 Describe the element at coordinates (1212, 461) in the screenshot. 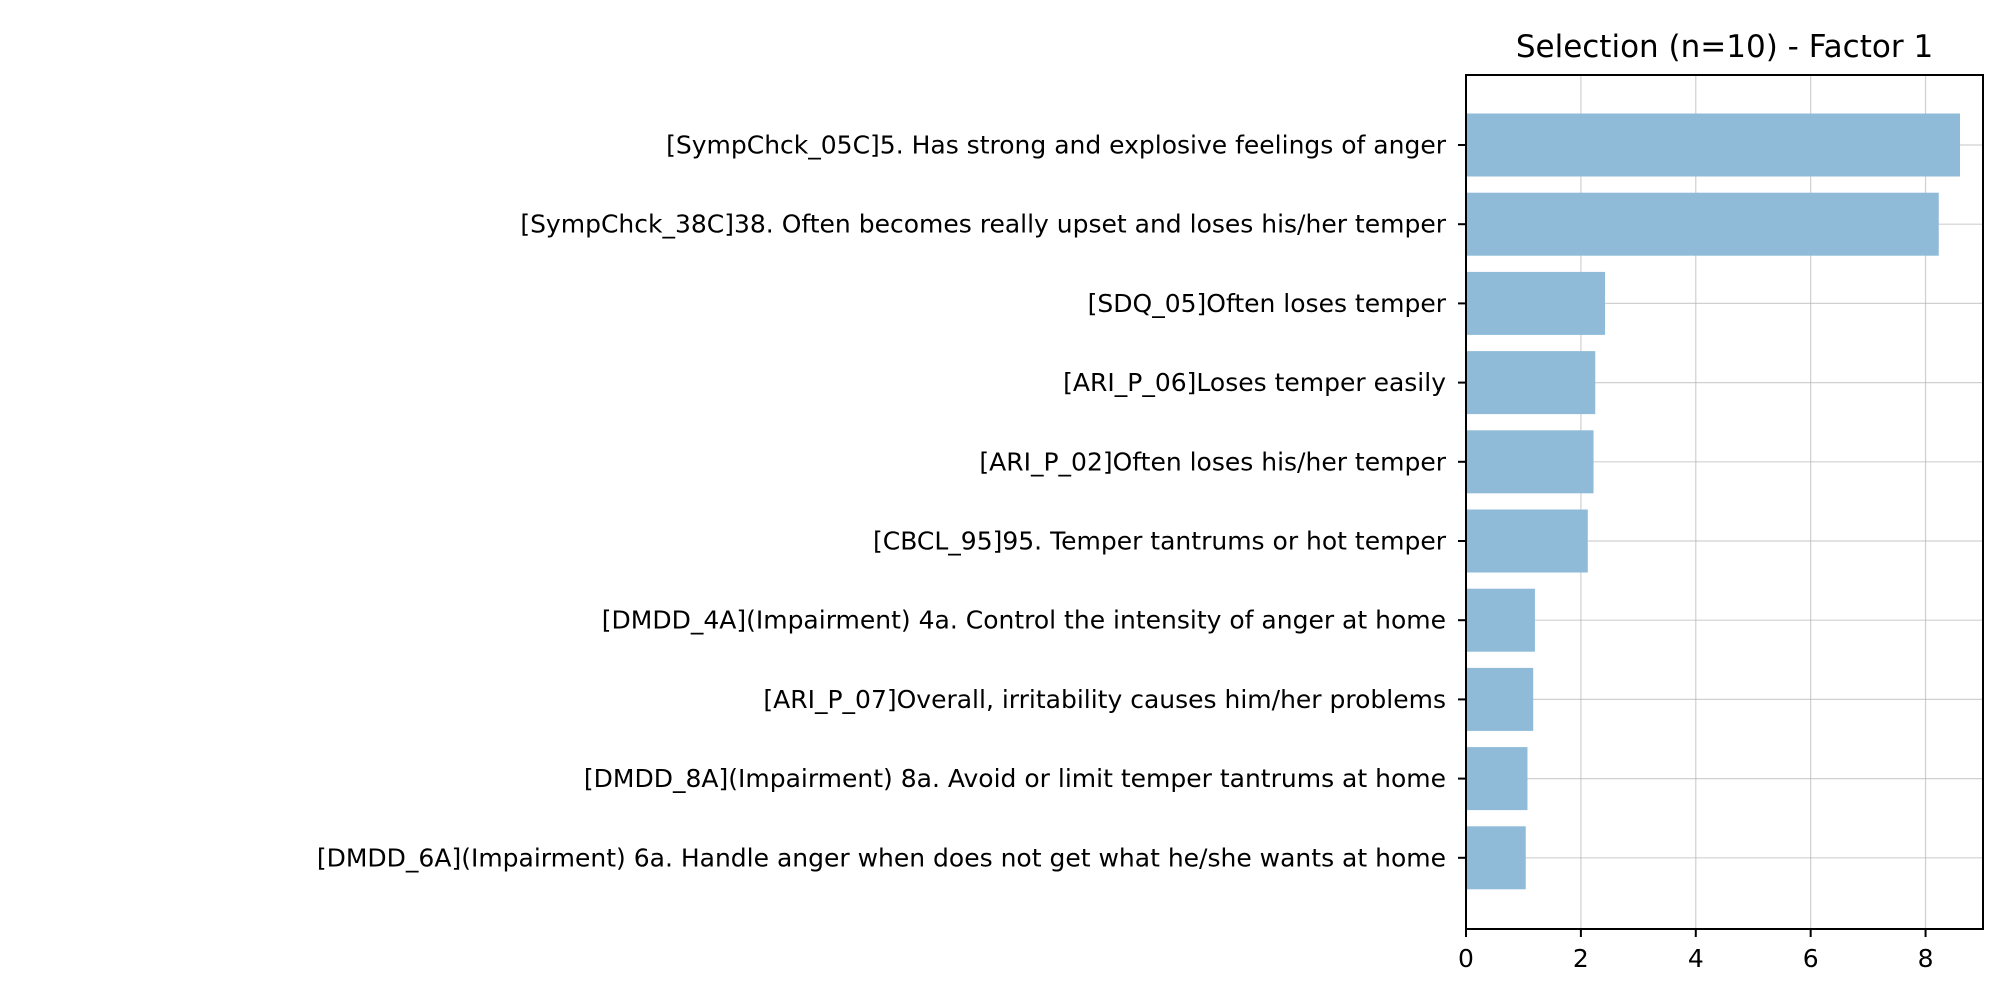

I see `category-label: [ARI_P_02]Often loses his/her temper` at that location.